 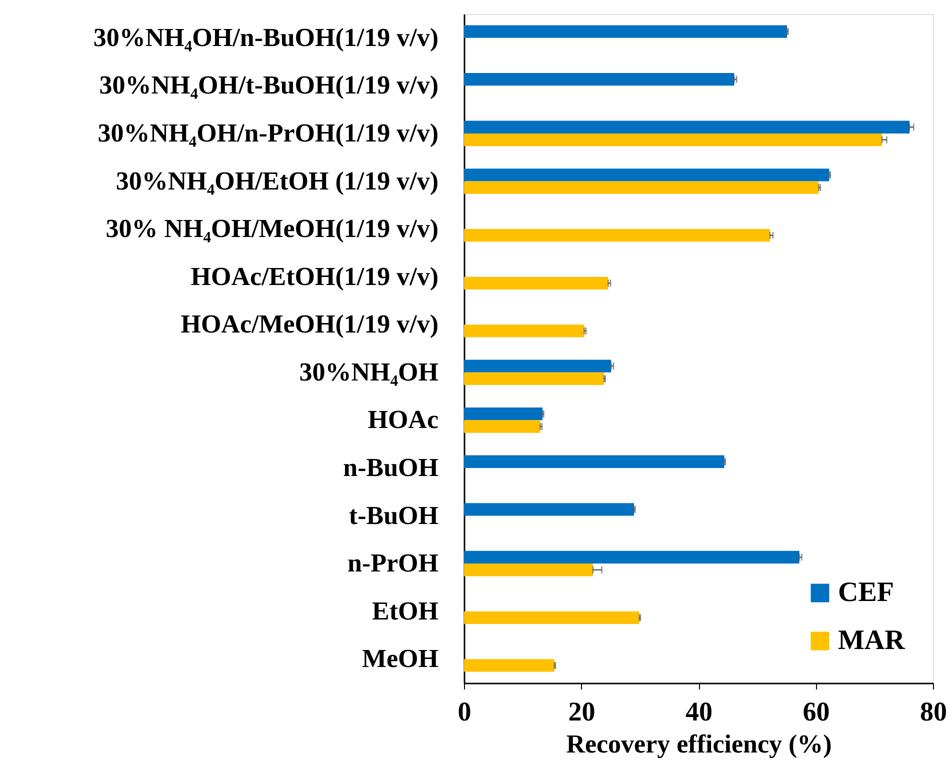 What do you see at coordinates (400, 659) in the screenshot?
I see `y-tick-label: MeOH` at bounding box center [400, 659].